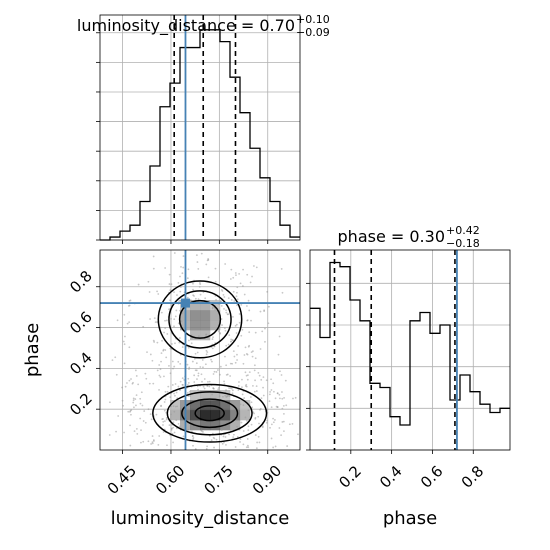 Image resolution: width=550 pixels, height=550 pixels. I want to click on luminosity-distance-title-sub: −0.09, so click(313, 32).